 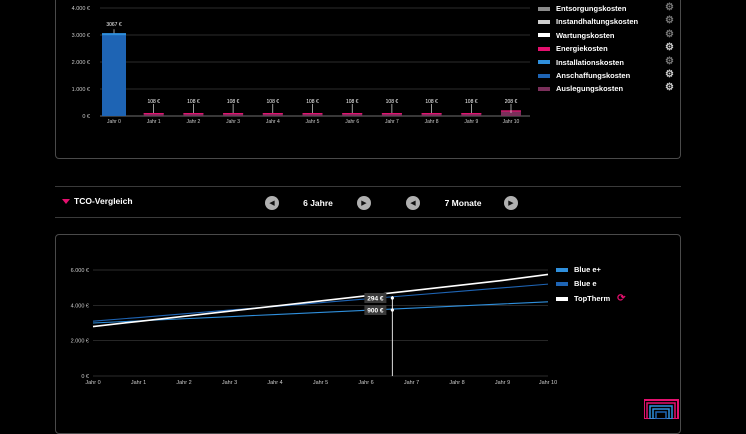 What do you see at coordinates (81, 36) in the screenshot?
I see `y-tick-label: 3.000 €` at bounding box center [81, 36].